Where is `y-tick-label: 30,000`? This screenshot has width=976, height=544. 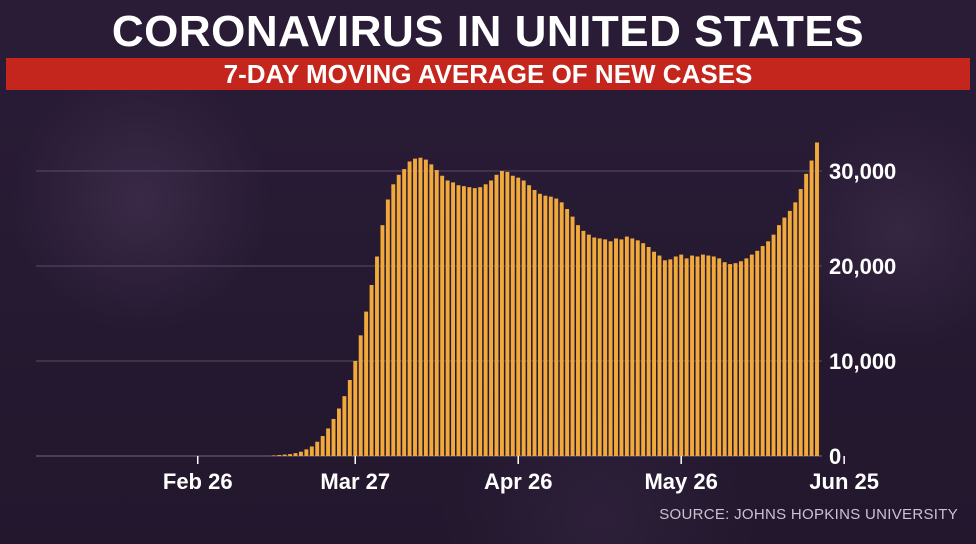 y-tick-label: 30,000 is located at coordinates (862, 171).